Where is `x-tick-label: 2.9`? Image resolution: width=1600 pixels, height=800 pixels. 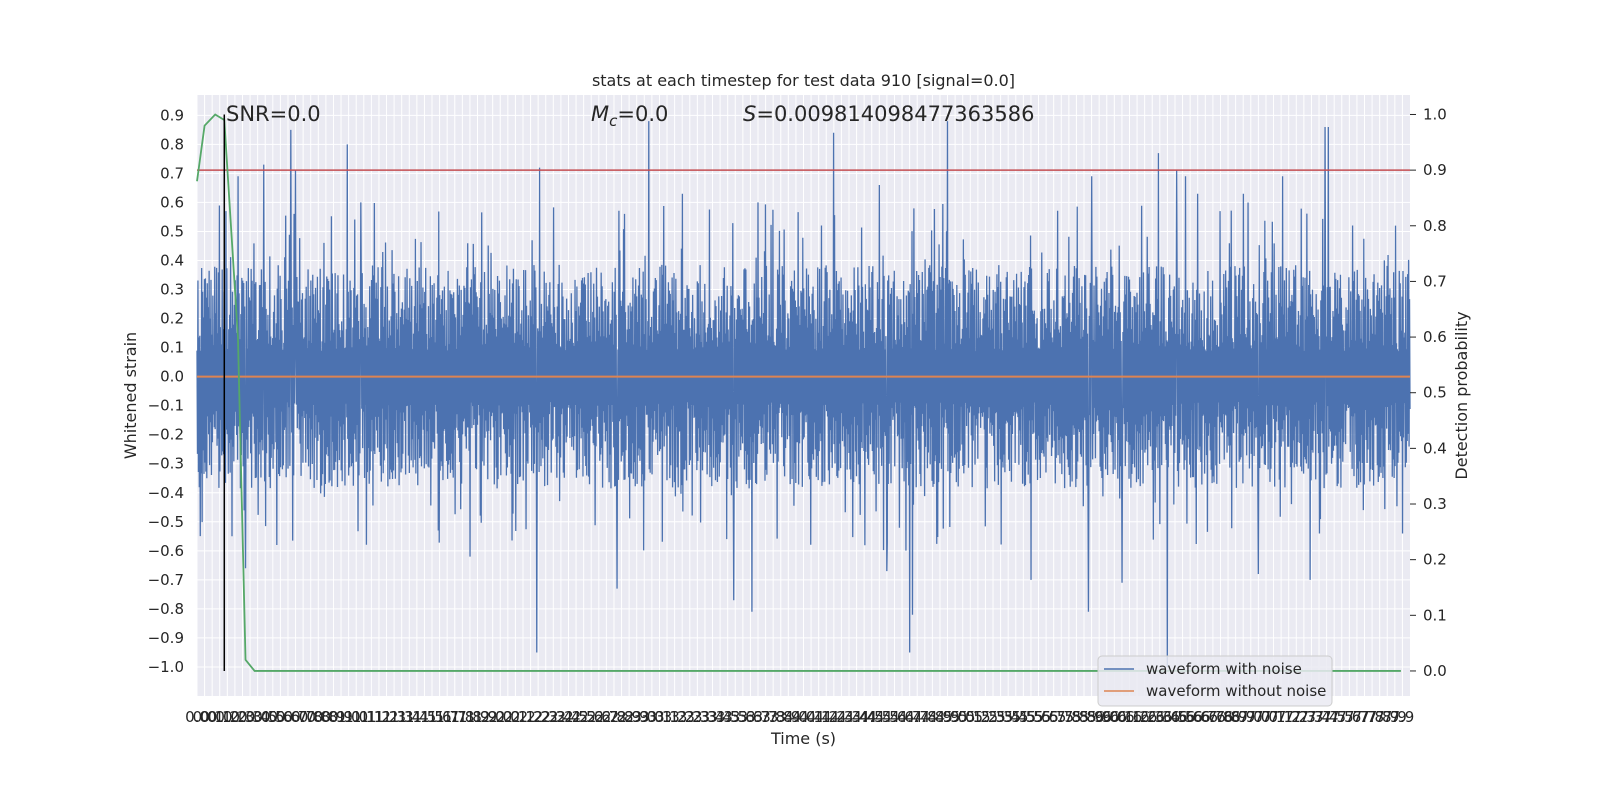
x-tick-label: 2.9 is located at coordinates (637, 717).